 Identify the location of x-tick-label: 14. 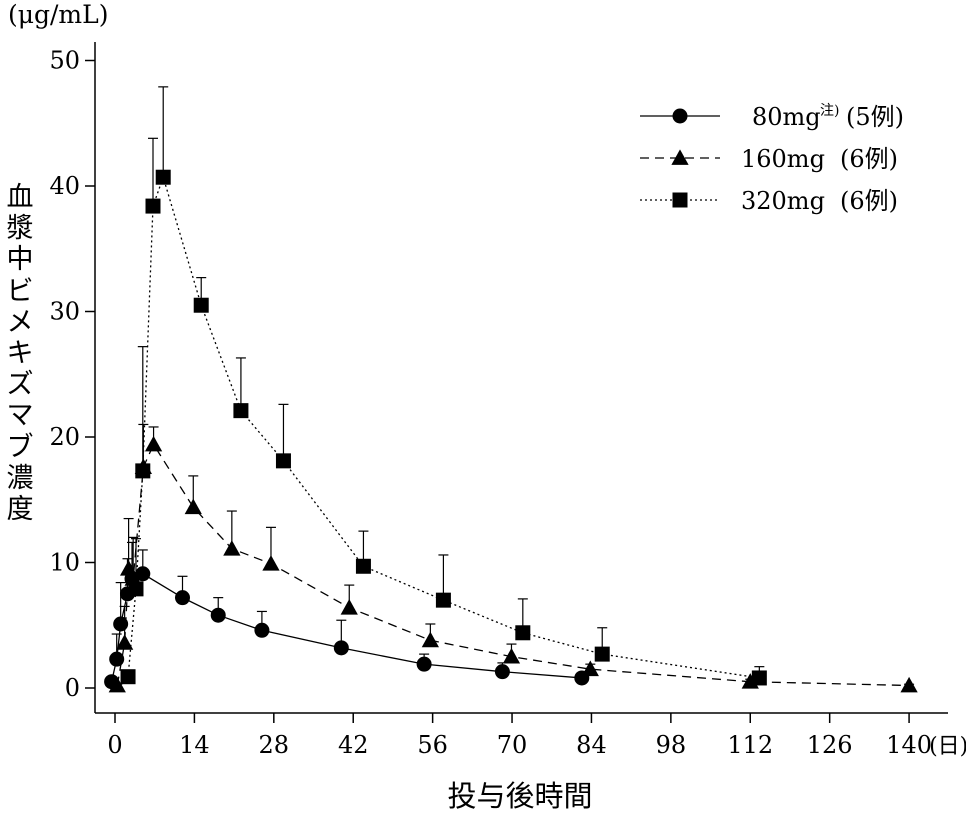
(194, 745).